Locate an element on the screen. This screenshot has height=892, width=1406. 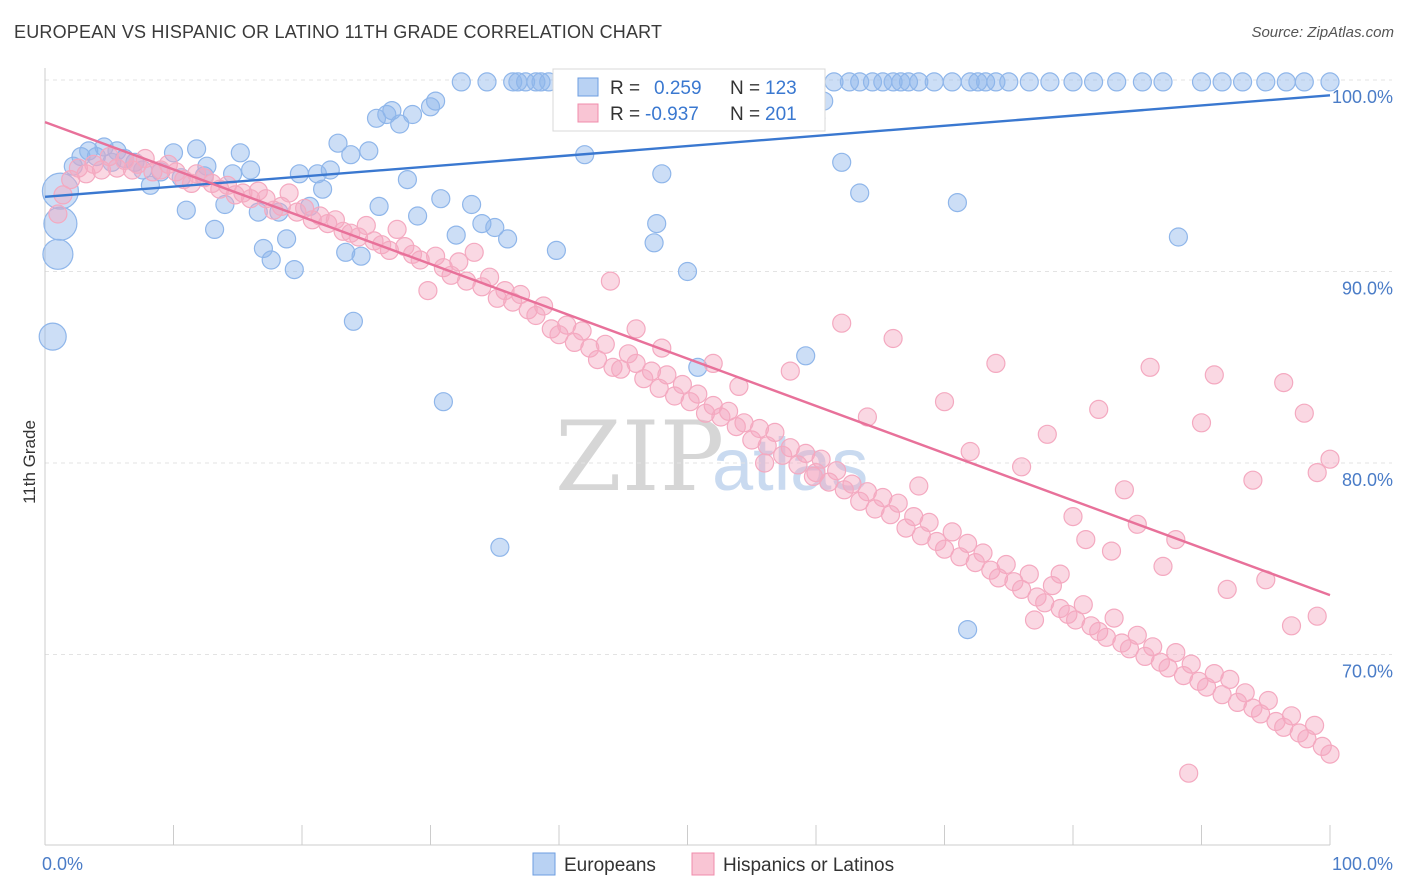
legend-r-label-hispanics: R = is located at coordinates (625, 114).